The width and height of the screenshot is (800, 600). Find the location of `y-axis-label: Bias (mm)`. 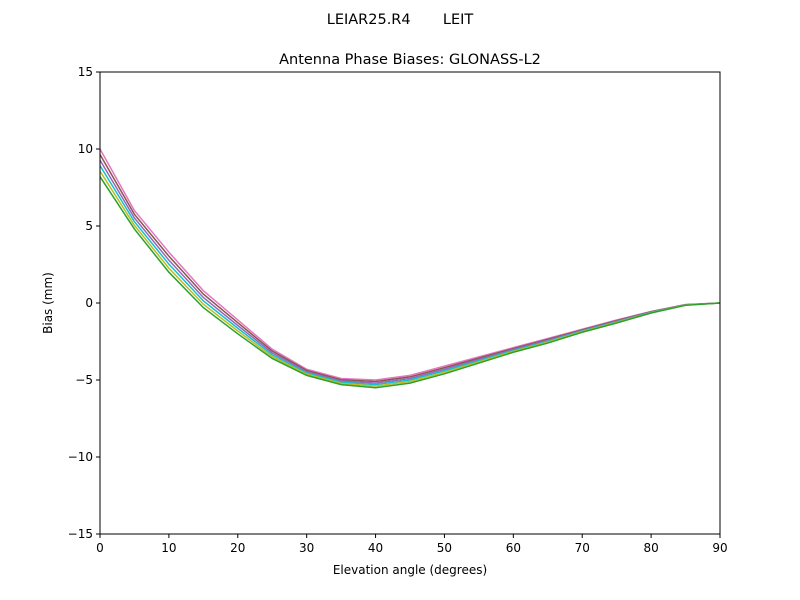

y-axis-label: Bias (mm) is located at coordinates (48, 303).